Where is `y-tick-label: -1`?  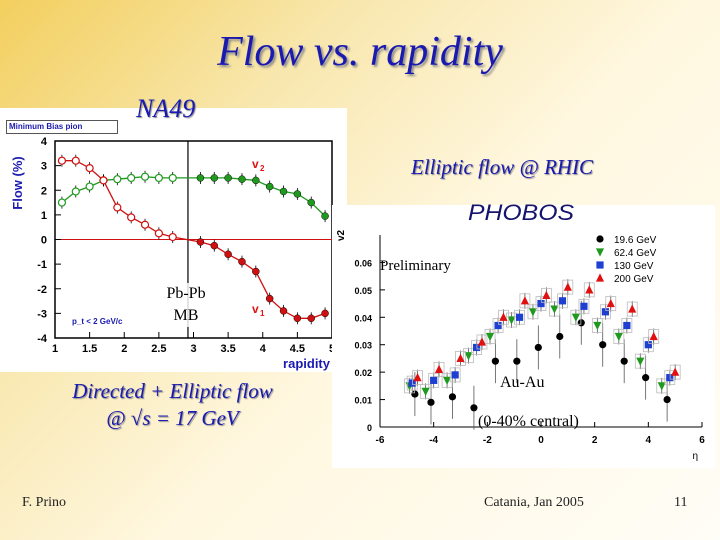 y-tick-label: -1 is located at coordinates (42, 265).